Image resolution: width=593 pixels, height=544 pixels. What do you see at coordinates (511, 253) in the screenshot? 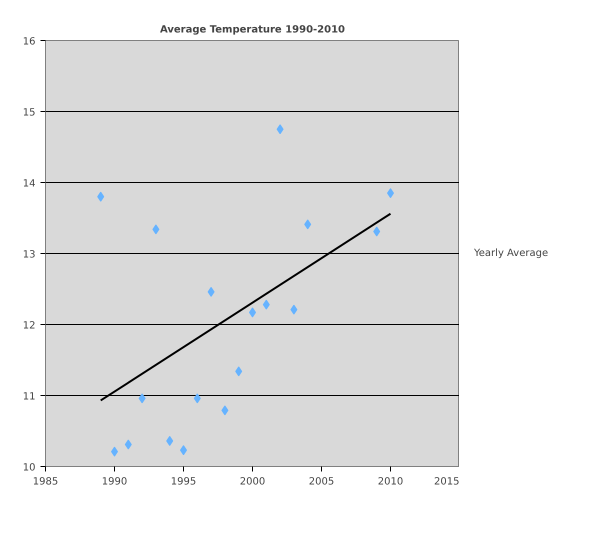
I see `text: Yearly Average` at bounding box center [511, 253].